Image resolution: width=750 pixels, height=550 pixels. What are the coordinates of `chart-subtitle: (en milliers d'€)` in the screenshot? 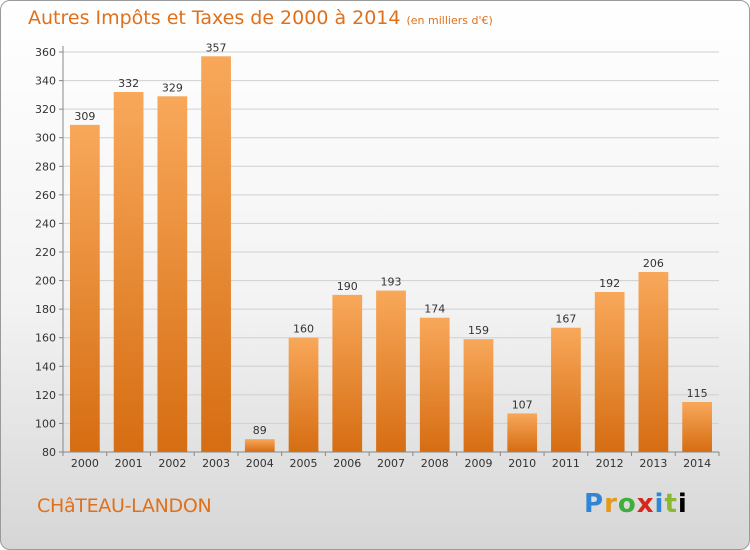 It's located at (449, 20).